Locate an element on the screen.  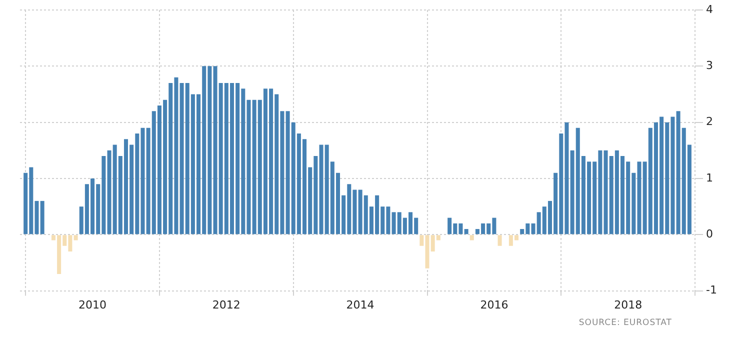
x-tick-label: 2018 is located at coordinates (628, 305).